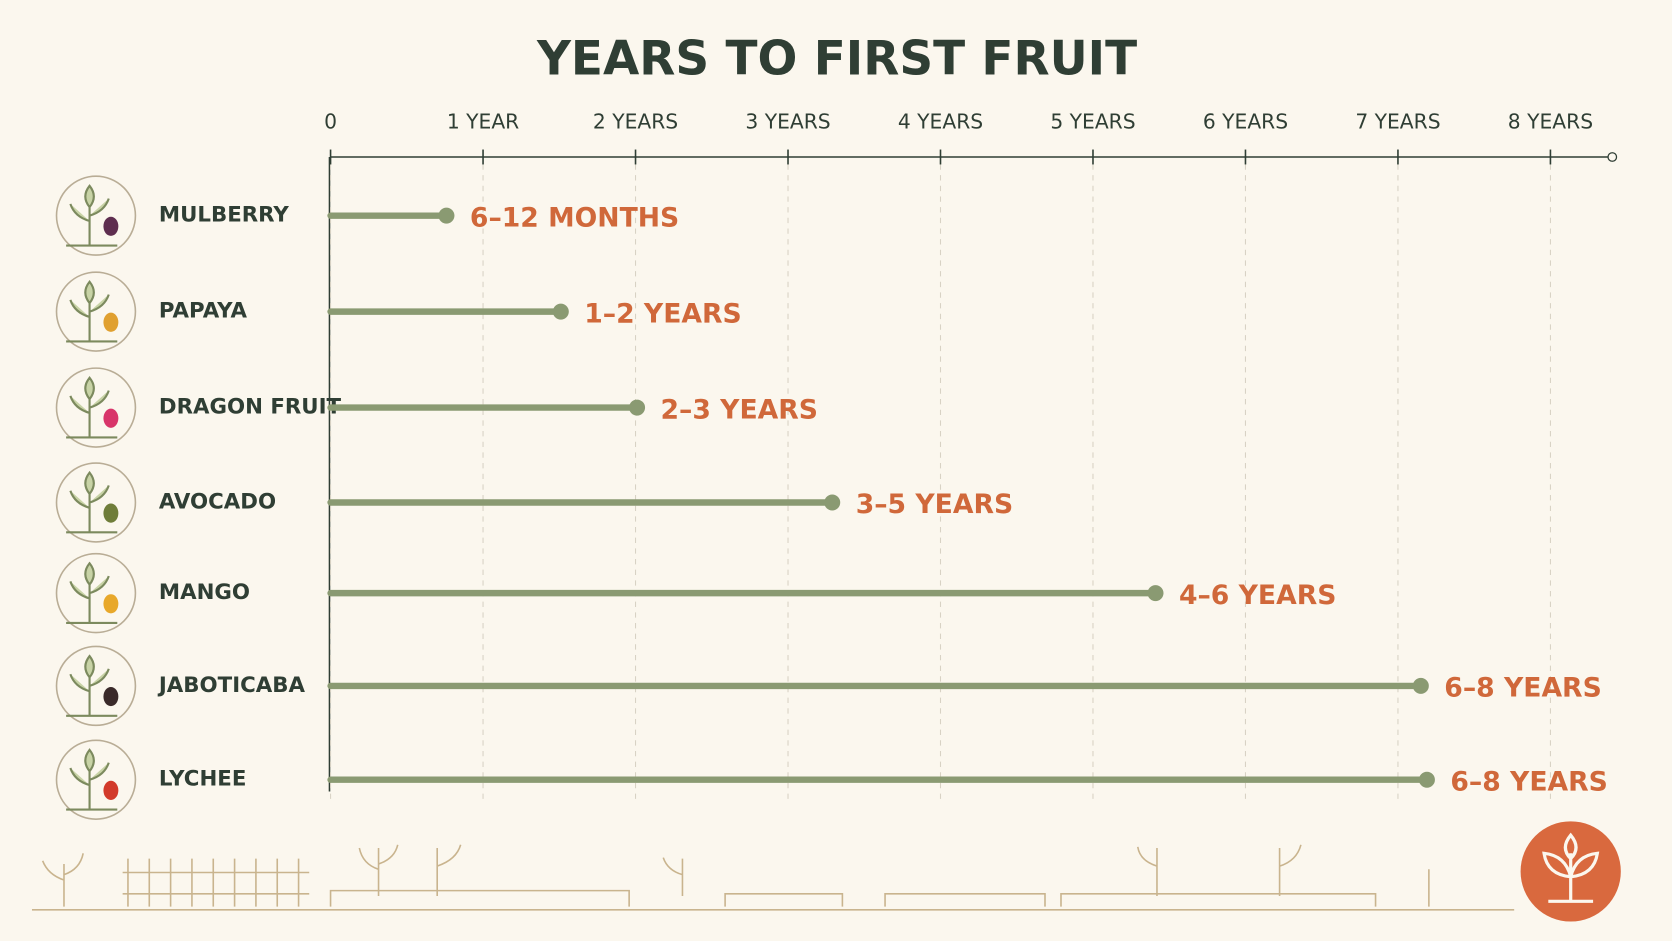 The height and width of the screenshot is (941, 1672). Describe the element at coordinates (231, 685) in the screenshot. I see `category-label: JABOTICABA` at that location.